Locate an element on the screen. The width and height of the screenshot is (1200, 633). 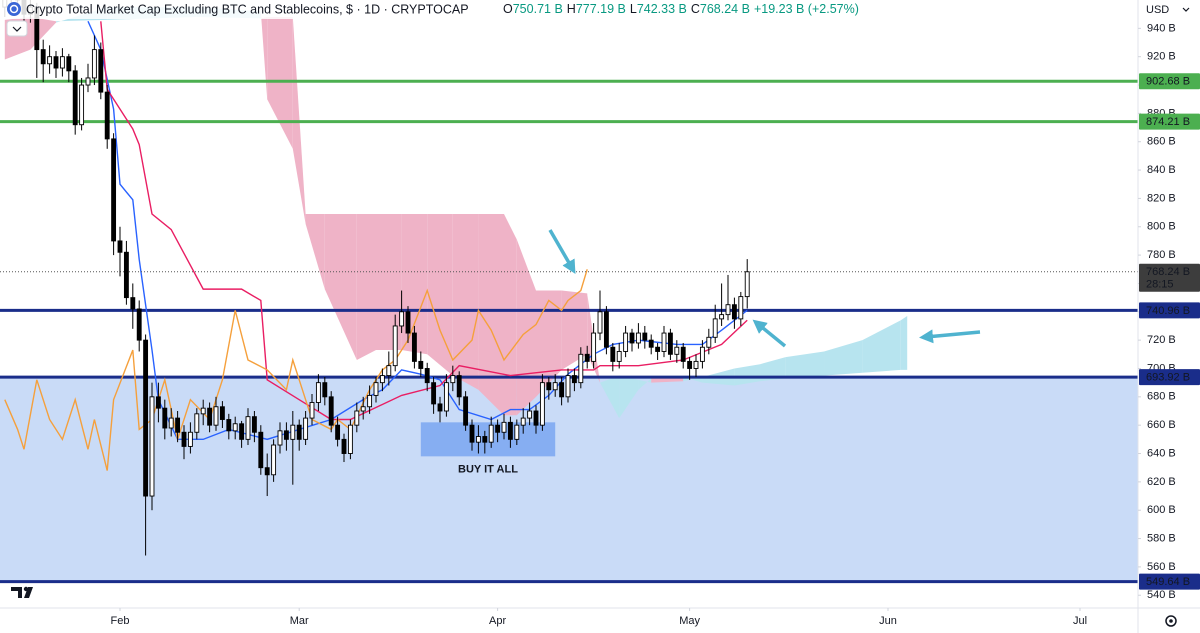
y-tick-label: 840 B is located at coordinates (1161, 170).